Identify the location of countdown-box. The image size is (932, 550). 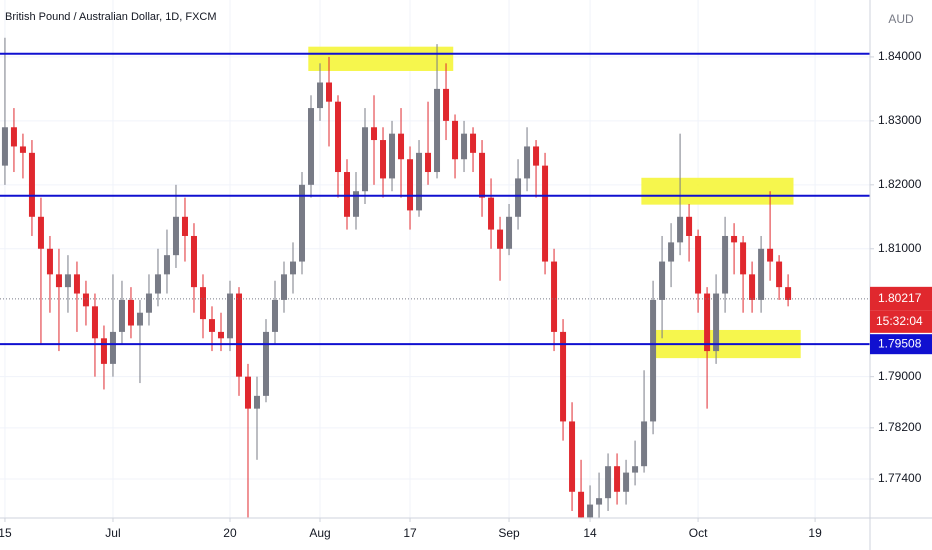
(901, 321).